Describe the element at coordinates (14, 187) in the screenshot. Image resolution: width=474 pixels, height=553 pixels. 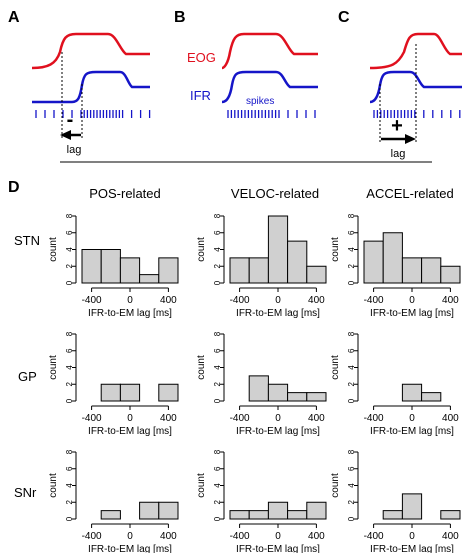
I see `panel-label-d: D` at that location.